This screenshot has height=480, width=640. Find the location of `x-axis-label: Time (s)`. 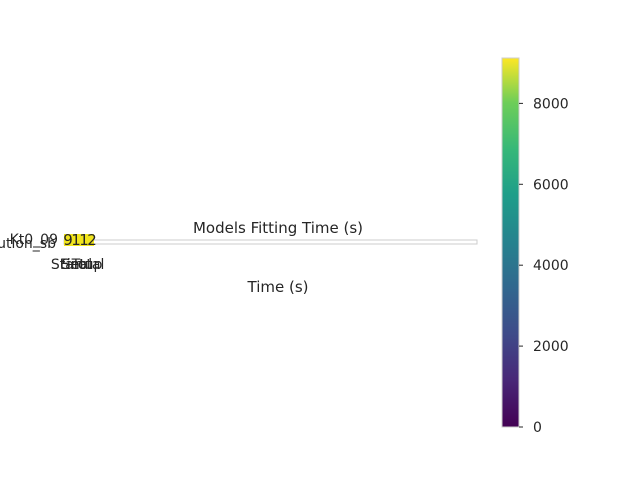

x-axis-label: Time (s) is located at coordinates (278, 287).